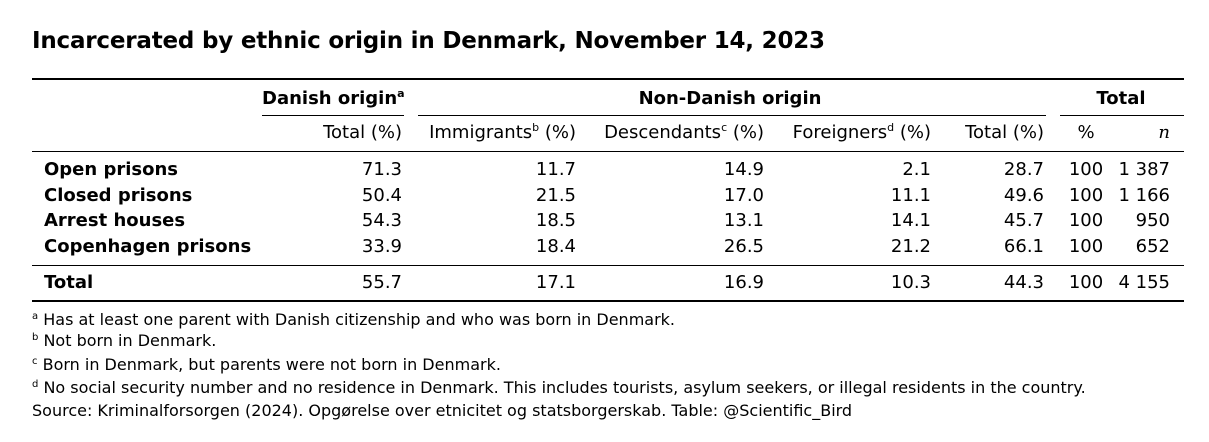  Describe the element at coordinates (608, 151) in the screenshot. I see `header-rule` at that location.